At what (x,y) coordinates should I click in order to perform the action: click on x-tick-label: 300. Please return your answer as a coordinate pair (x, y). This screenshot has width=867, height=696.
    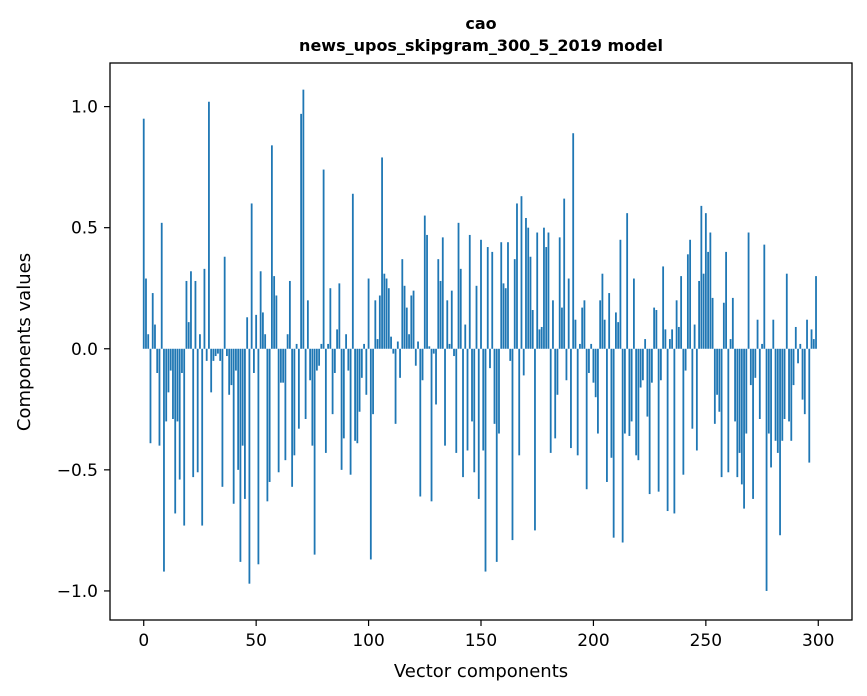
    Looking at the image, I should click on (818, 641).